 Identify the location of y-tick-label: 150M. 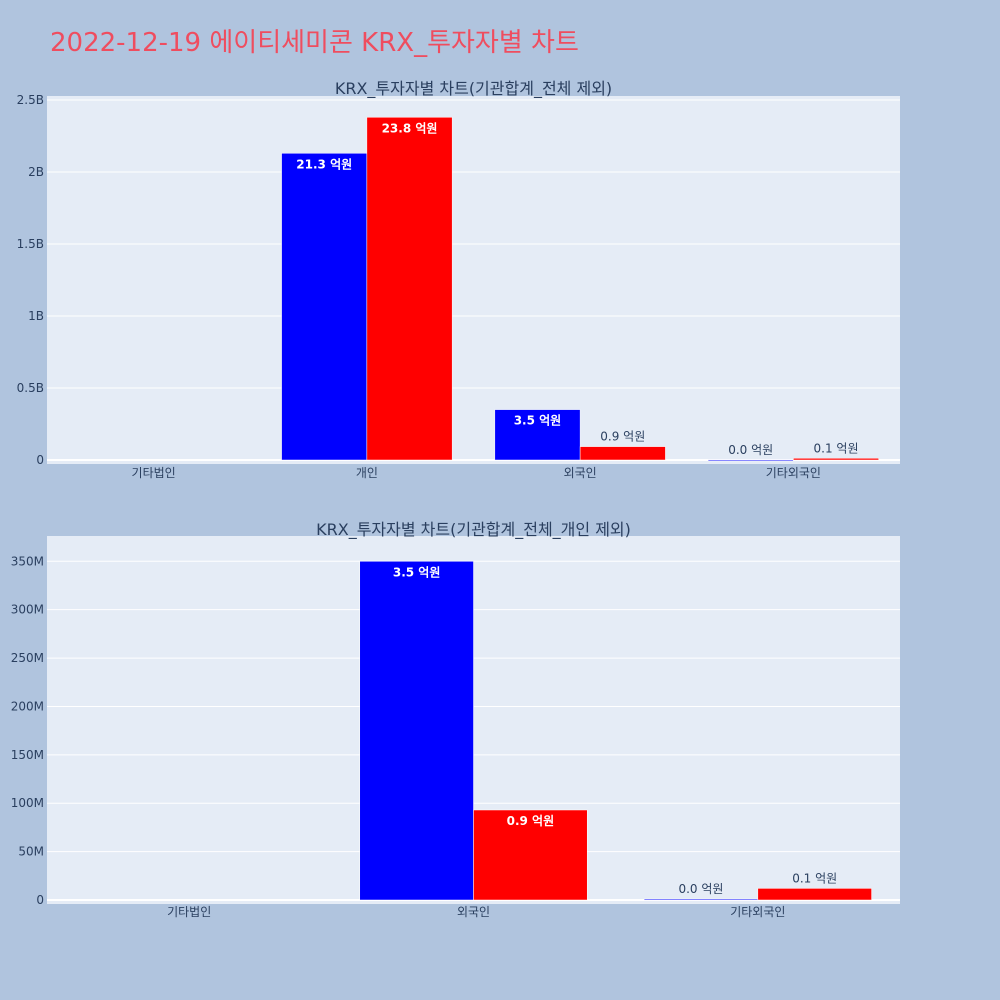
(27, 755).